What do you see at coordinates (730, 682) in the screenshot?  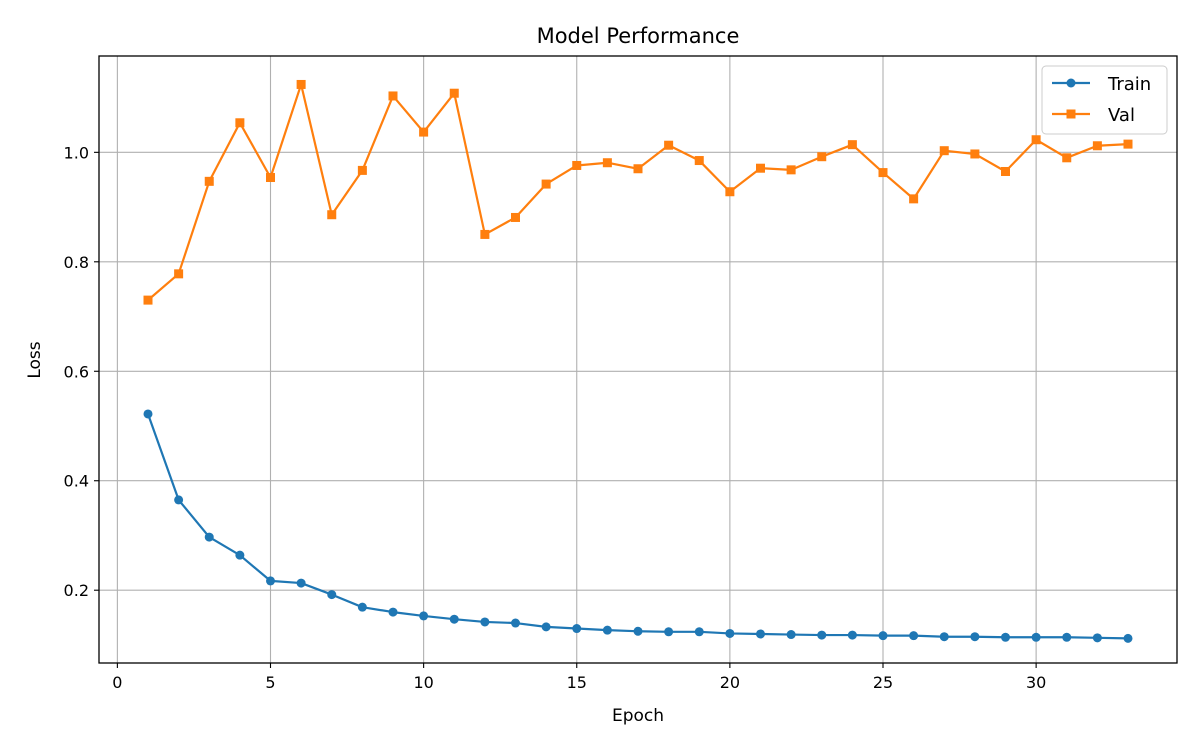 I see `x-tick-label: 20` at bounding box center [730, 682].